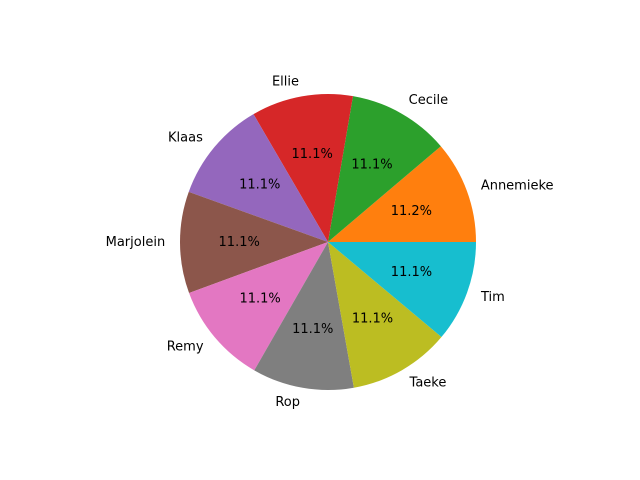  What do you see at coordinates (428, 382) in the screenshot?
I see `pie-label-taeke: Taeke` at bounding box center [428, 382].